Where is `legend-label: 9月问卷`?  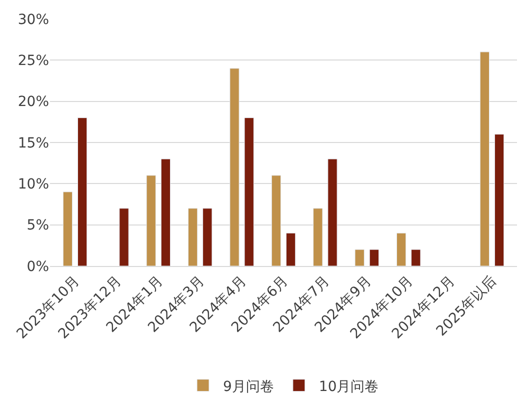 legend-label: 9月问卷 is located at coordinates (248, 386).